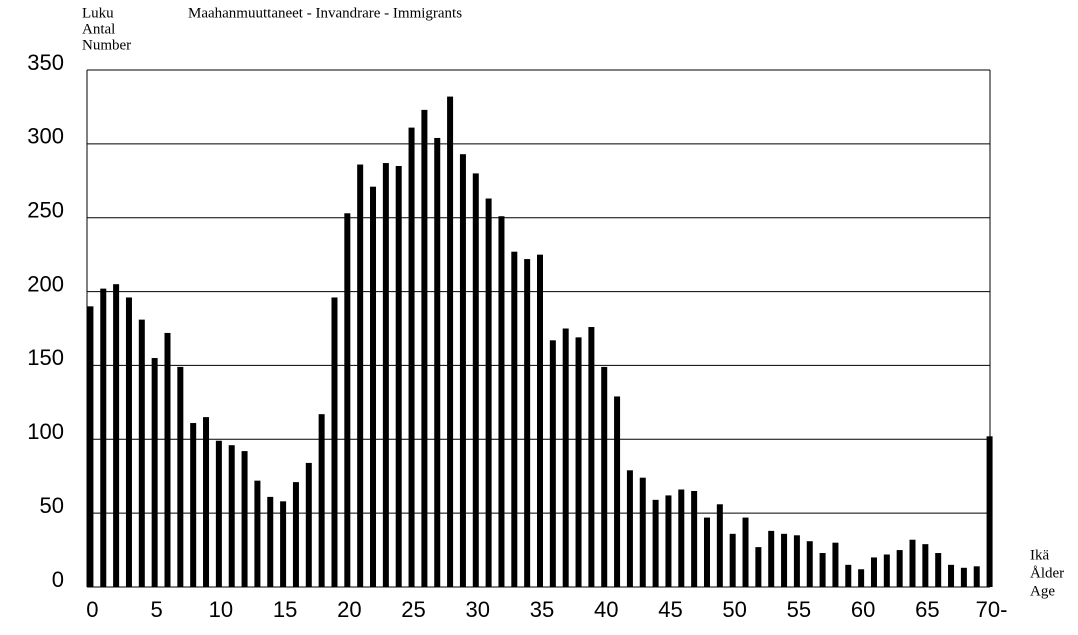 This screenshot has width=1078, height=635. I want to click on y-tick-label: 0, so click(58, 579).